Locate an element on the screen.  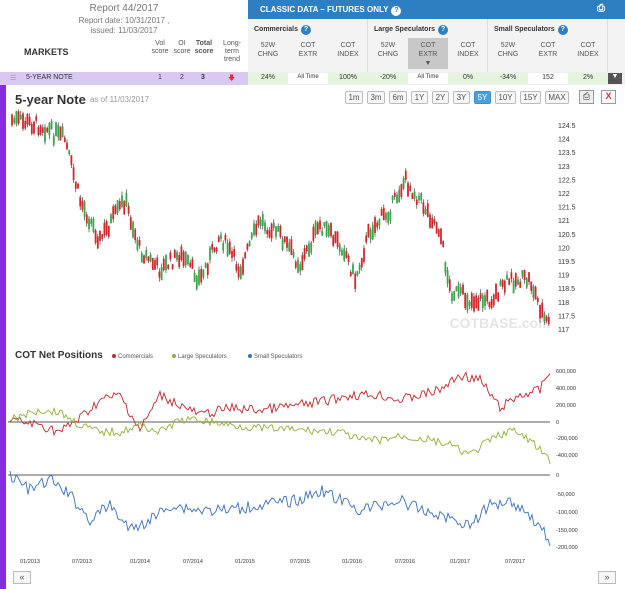
printer-icon: ⎙ is located at coordinates (601, 8).